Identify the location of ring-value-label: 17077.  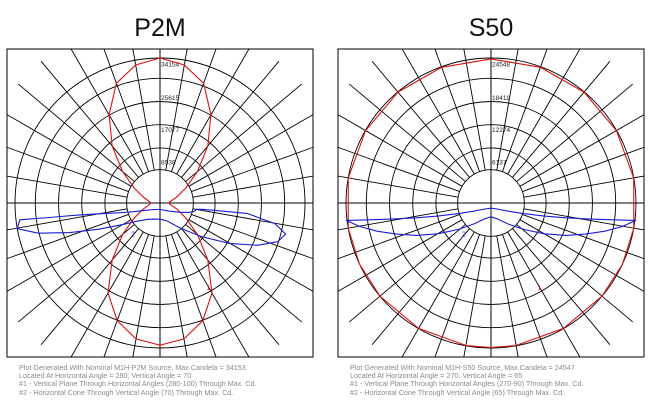
(170, 130).